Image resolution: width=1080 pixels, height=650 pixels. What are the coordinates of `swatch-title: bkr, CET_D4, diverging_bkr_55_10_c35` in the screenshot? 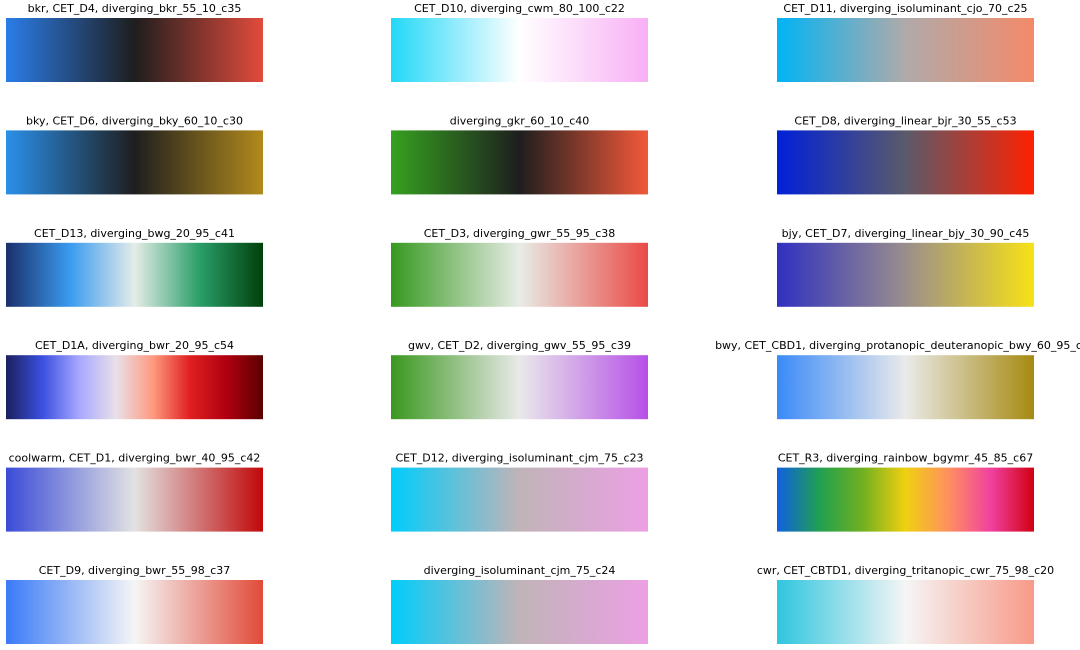 It's located at (135, 8).